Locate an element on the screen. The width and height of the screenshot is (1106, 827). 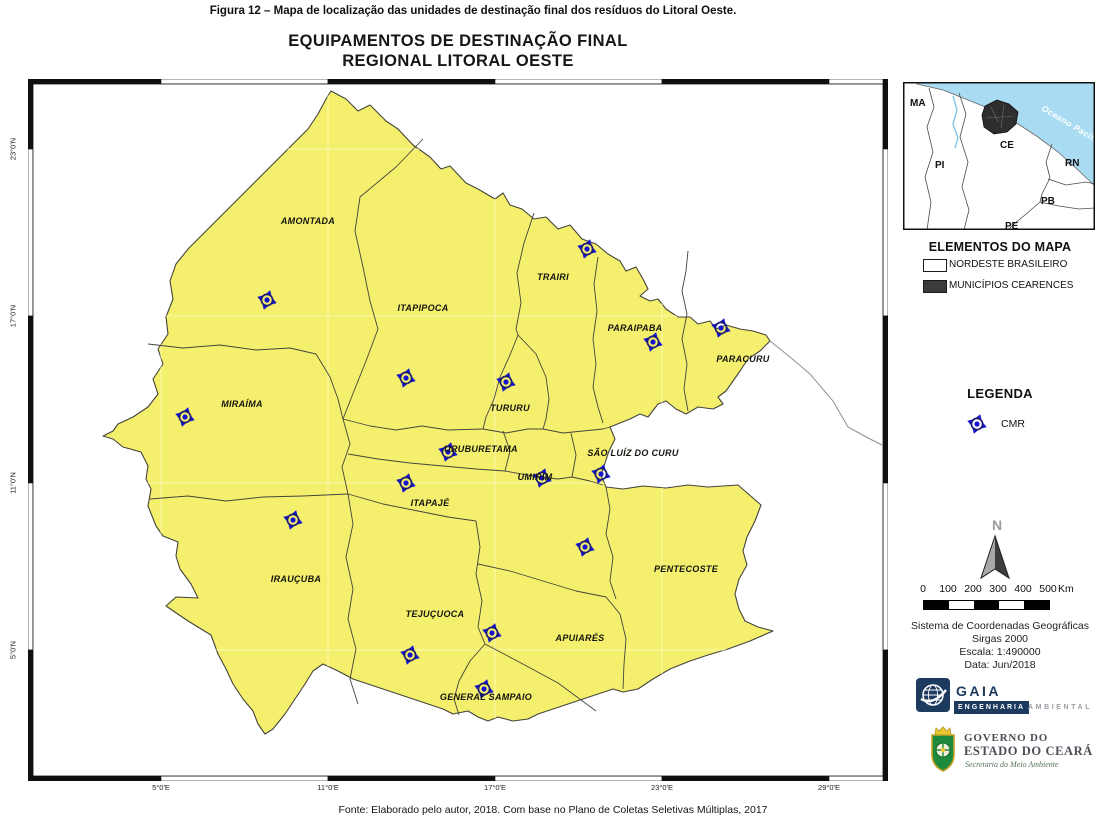
ocean is located at coordinates (1005, 134).